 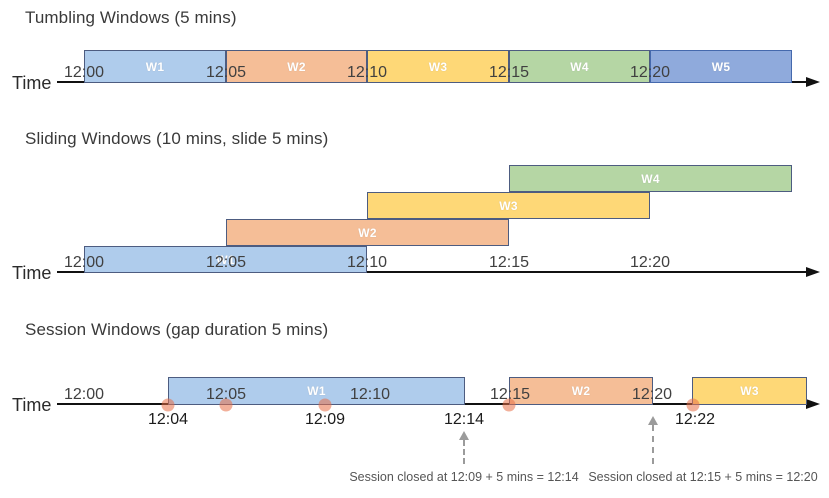 I want to click on tumbling-window-w4: W4, so click(x=579, y=66).